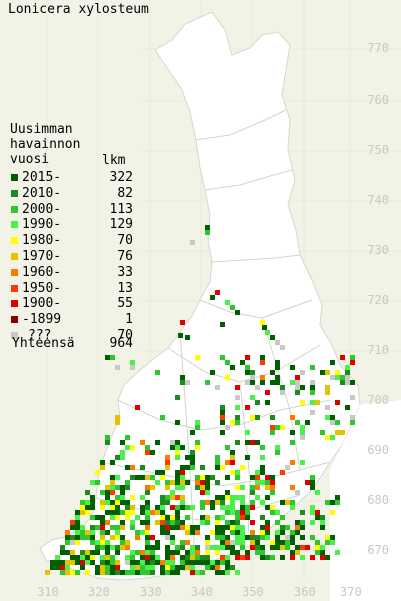 The height and width of the screenshot is (601, 401). What do you see at coordinates (378, 150) in the screenshot?
I see `y-tick-label: 750` at bounding box center [378, 150].